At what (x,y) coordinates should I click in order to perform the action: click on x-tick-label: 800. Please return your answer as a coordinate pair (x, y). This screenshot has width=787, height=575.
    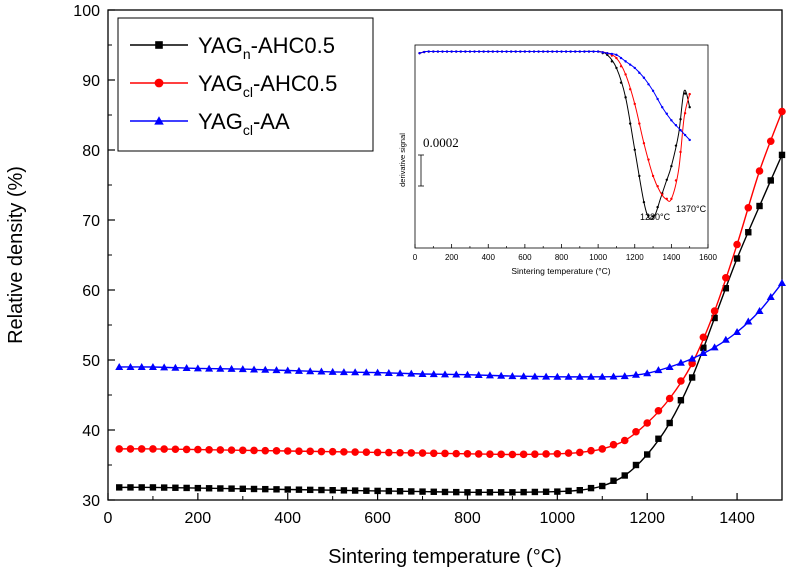
    Looking at the image, I should click on (467, 518).